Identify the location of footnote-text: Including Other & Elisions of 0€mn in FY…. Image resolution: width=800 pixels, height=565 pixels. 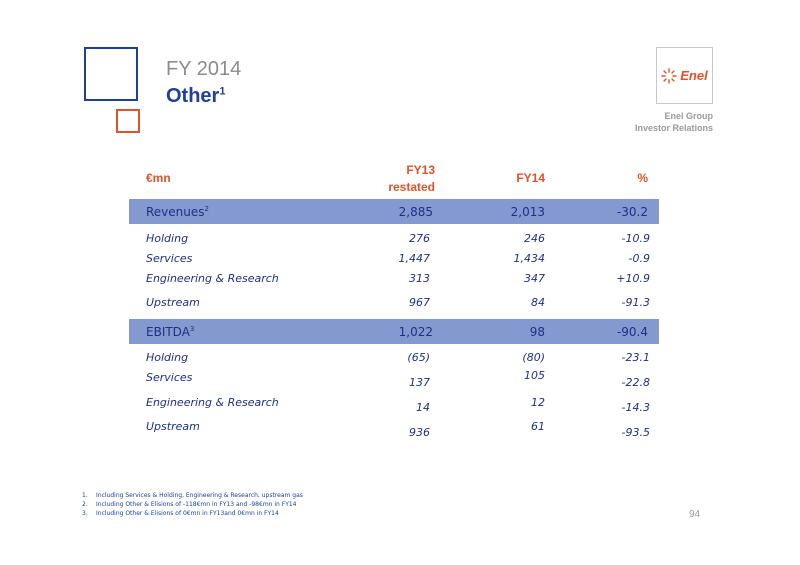
(187, 513).